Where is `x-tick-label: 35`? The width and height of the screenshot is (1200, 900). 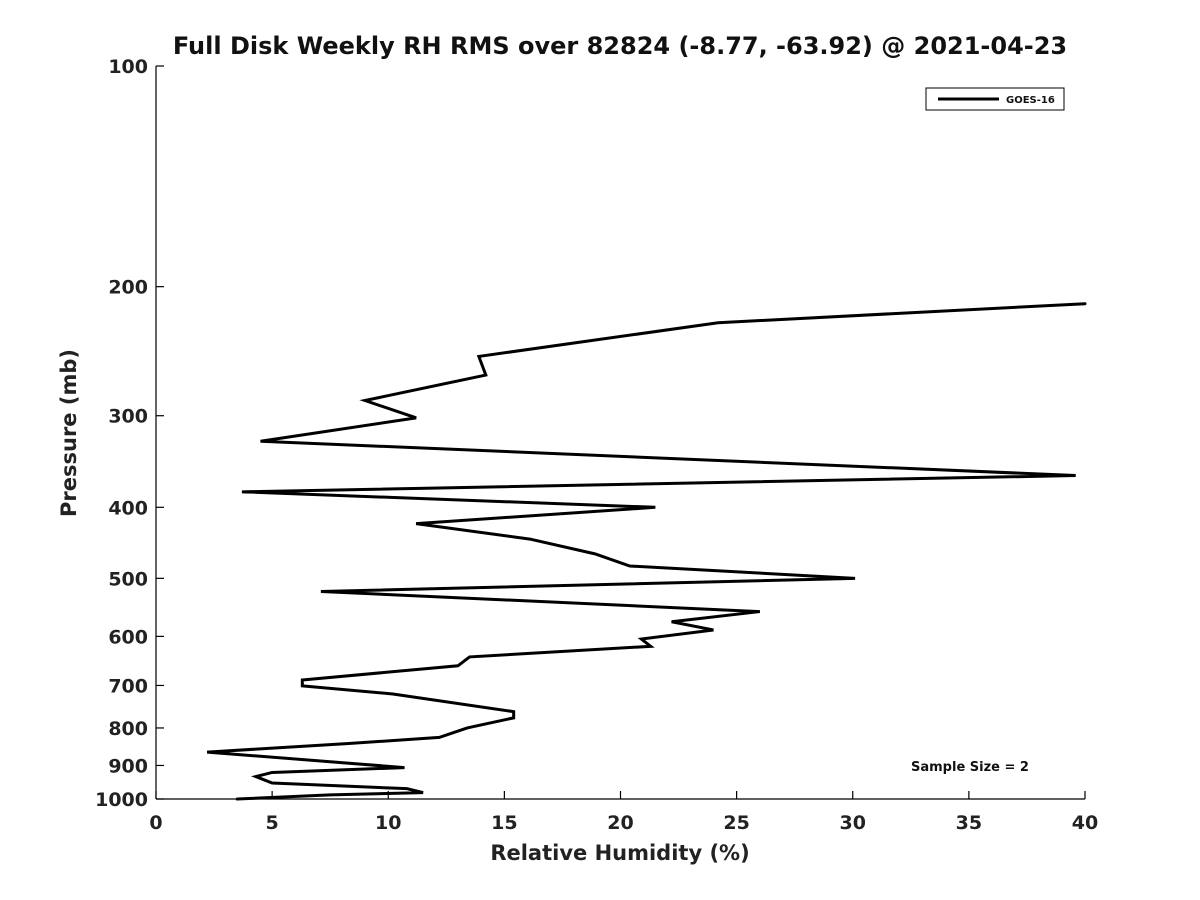 x-tick-label: 35 is located at coordinates (969, 823).